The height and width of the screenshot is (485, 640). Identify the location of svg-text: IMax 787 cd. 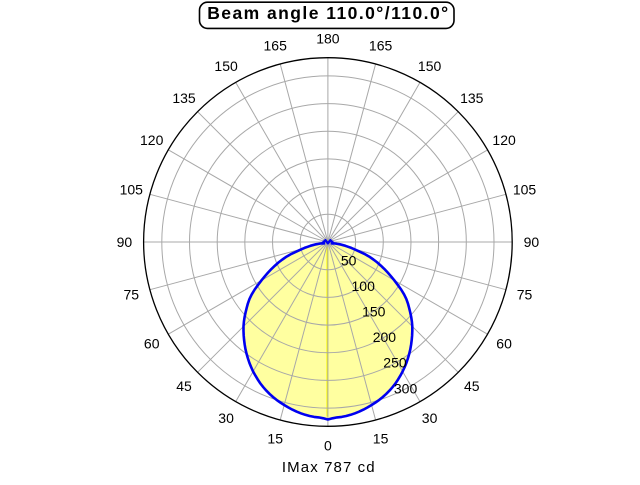
(329, 467).